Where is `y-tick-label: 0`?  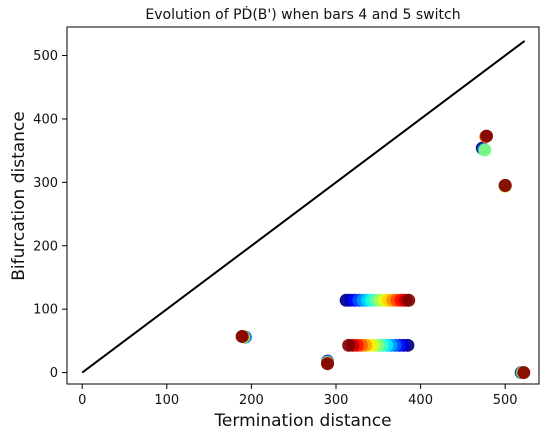 y-tick-label: 0 is located at coordinates (54, 373).